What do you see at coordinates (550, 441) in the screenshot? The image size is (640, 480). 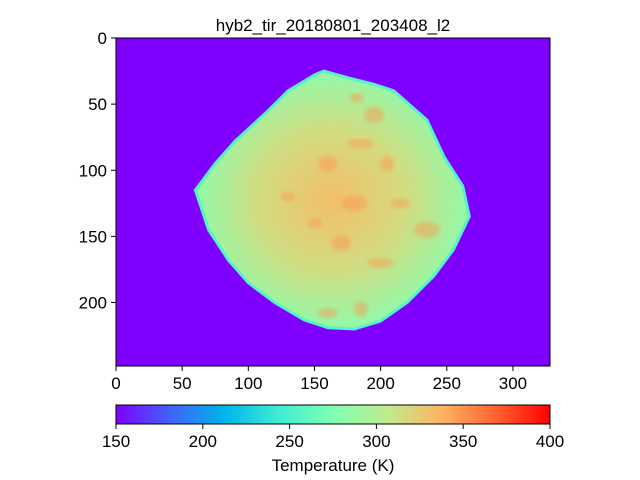 I see `colorbar-tick-label: 400` at bounding box center [550, 441].